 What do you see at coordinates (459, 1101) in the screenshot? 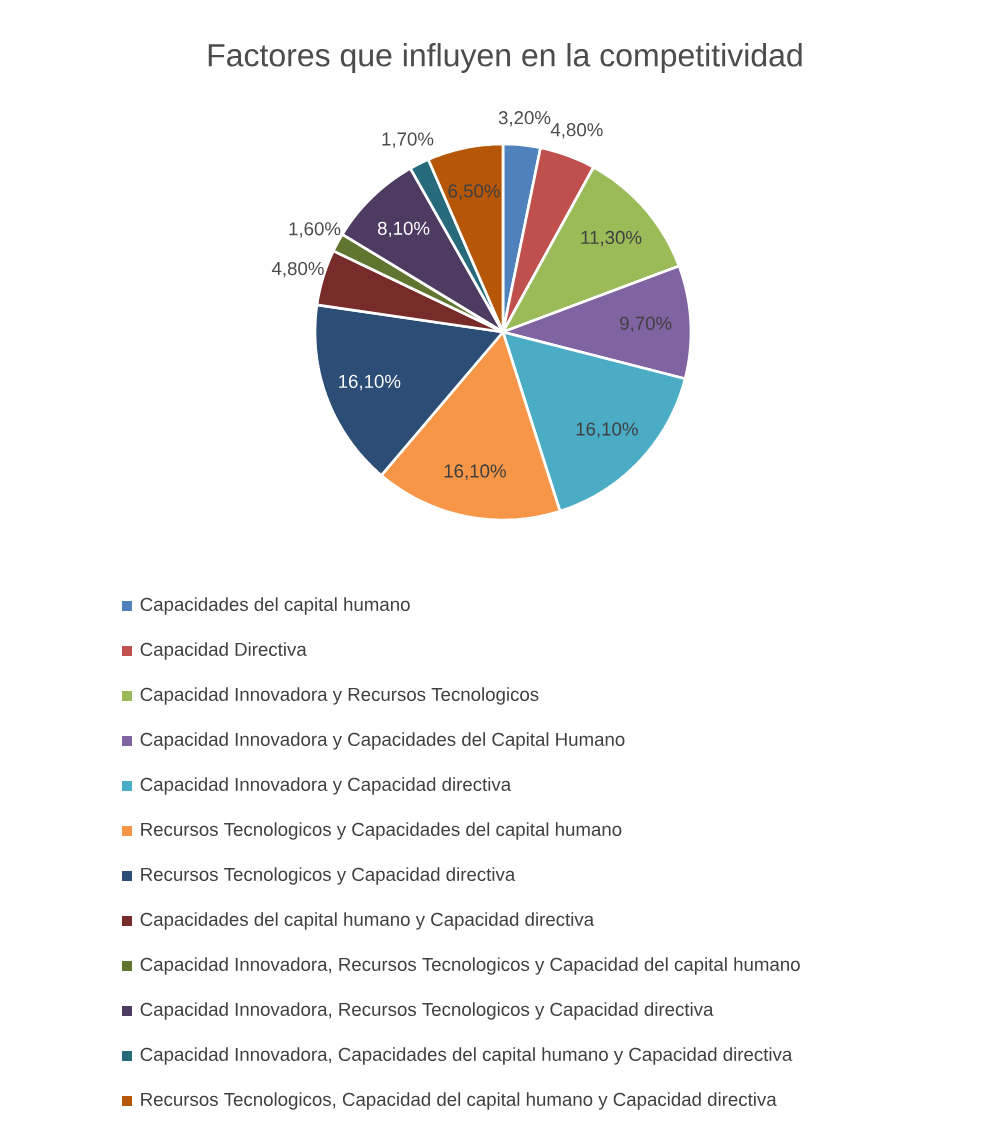
I see `legend-label: Recursos Tecnologicos, Capacidad del capital humano y Capacidad directiva` at bounding box center [459, 1101].